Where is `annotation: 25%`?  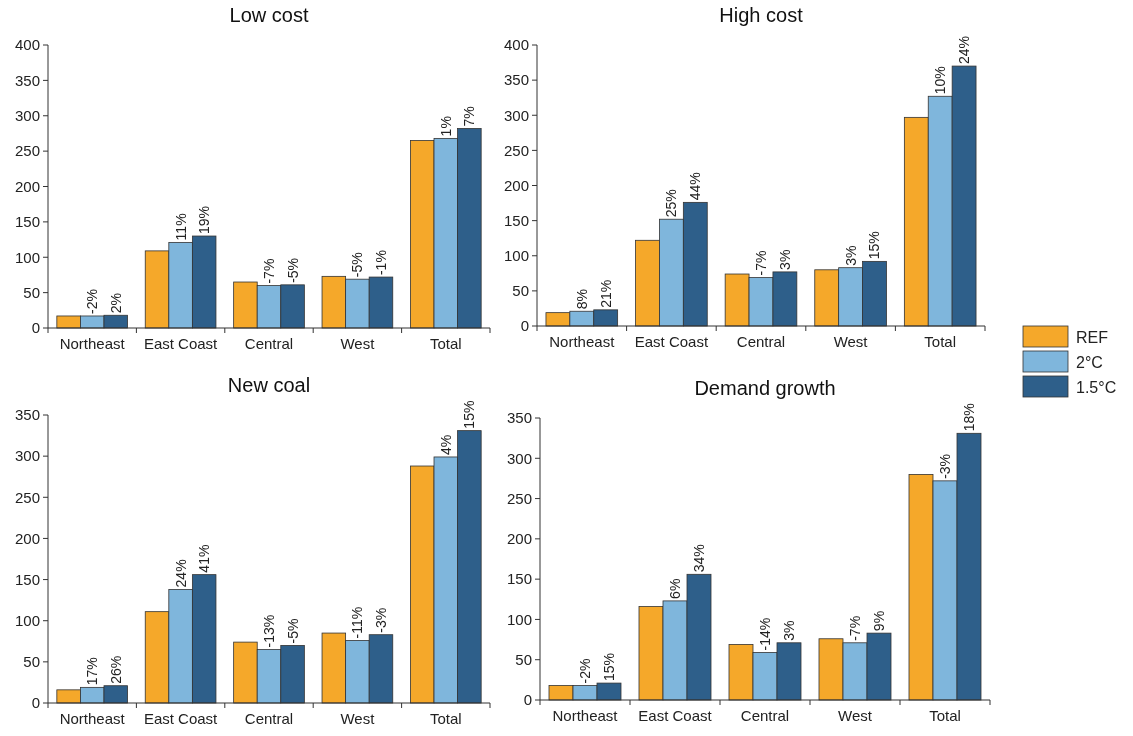 annotation: 25% is located at coordinates (671, 203).